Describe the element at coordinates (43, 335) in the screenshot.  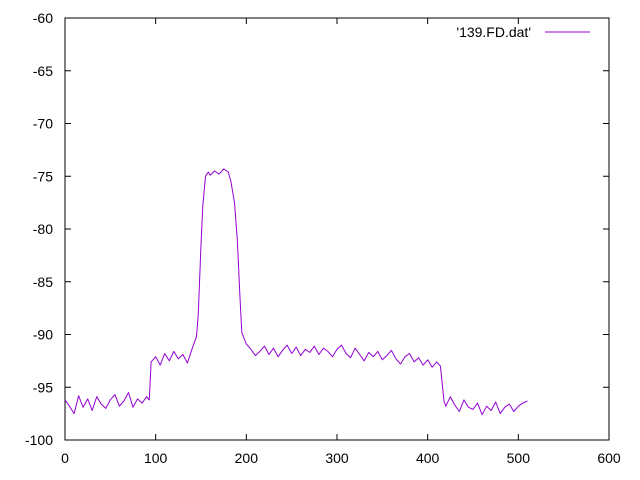
I see `y-tick-label: -90` at that location.